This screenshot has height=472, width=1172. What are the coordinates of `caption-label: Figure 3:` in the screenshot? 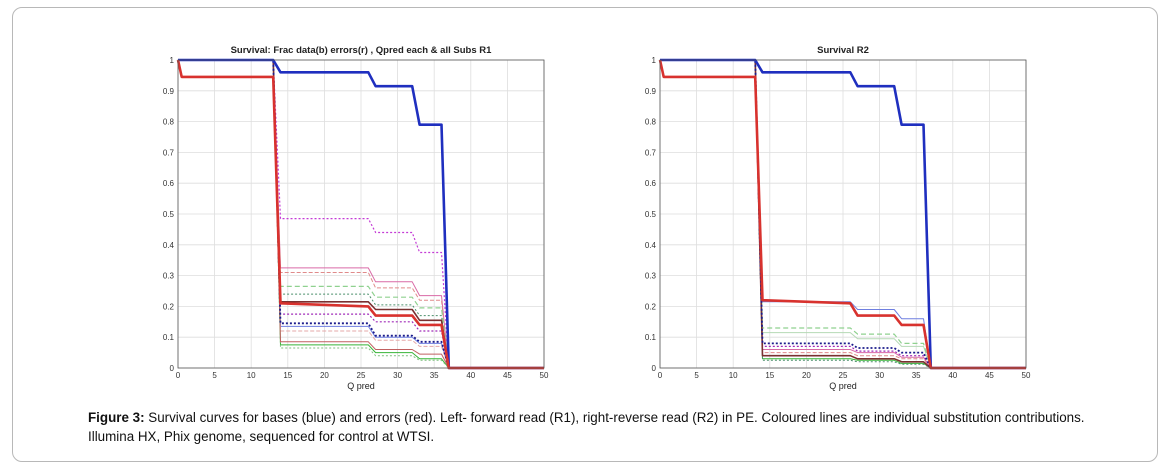 It's located at (116, 417).